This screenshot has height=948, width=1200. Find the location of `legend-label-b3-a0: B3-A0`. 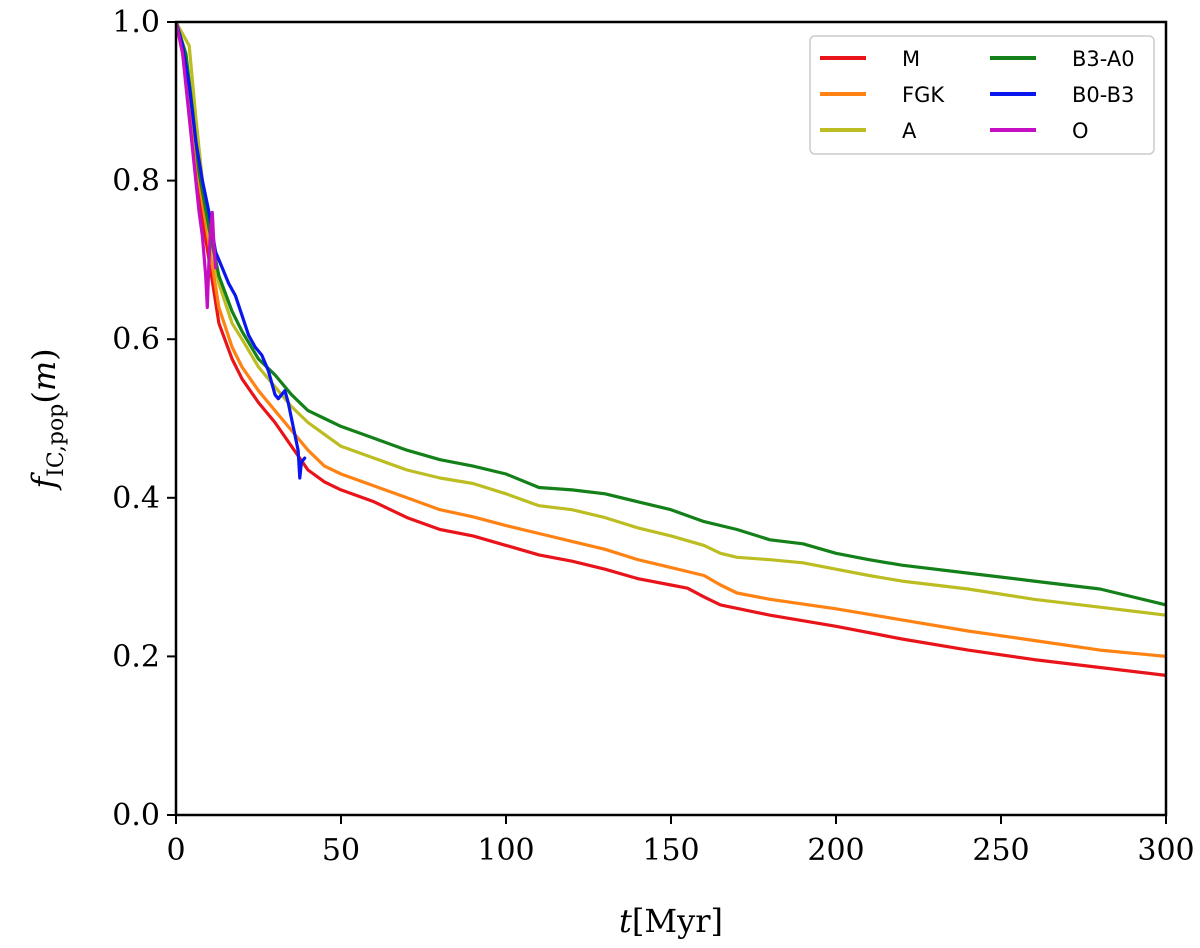

legend-label-b3-a0: B3-A0 is located at coordinates (1103, 59).